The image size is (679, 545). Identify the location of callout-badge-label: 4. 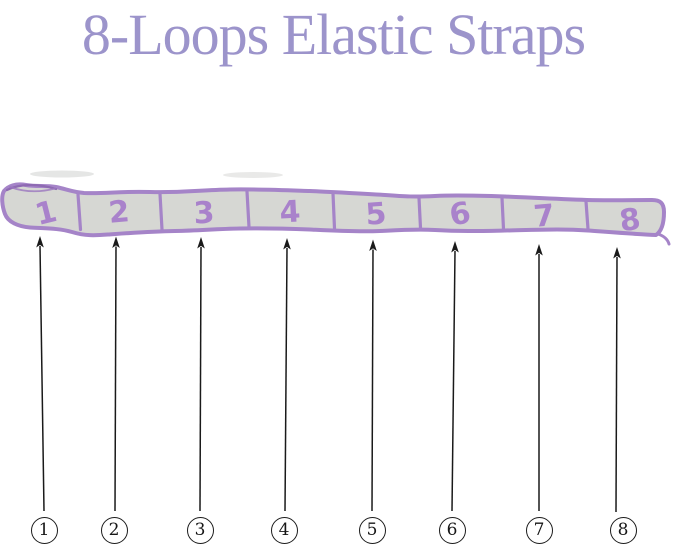
(284, 530).